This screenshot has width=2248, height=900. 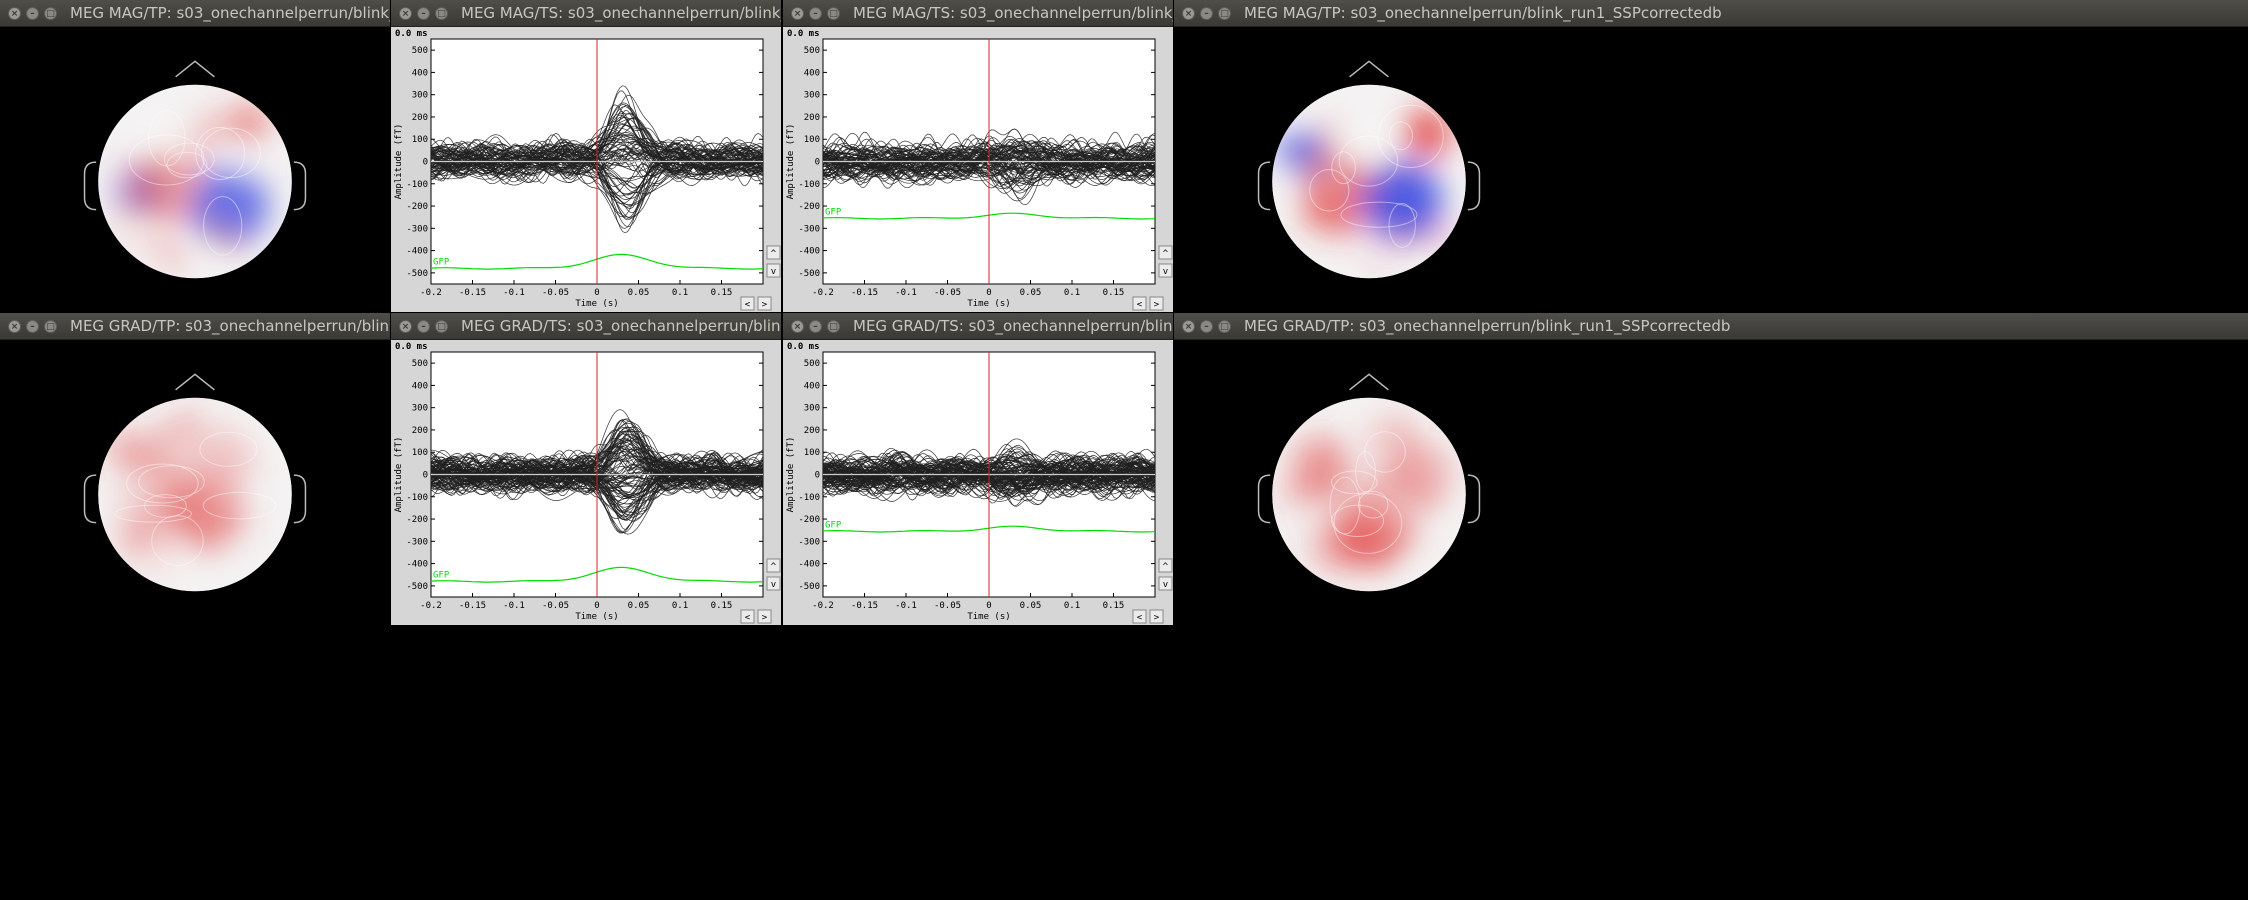 What do you see at coordinates (425, 476) in the screenshot?
I see `y-tick-label: 0` at bounding box center [425, 476].